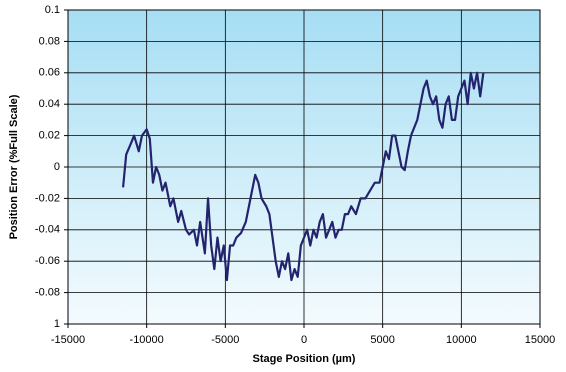  I want to click on x-tick-label: -10000, so click(147, 340).